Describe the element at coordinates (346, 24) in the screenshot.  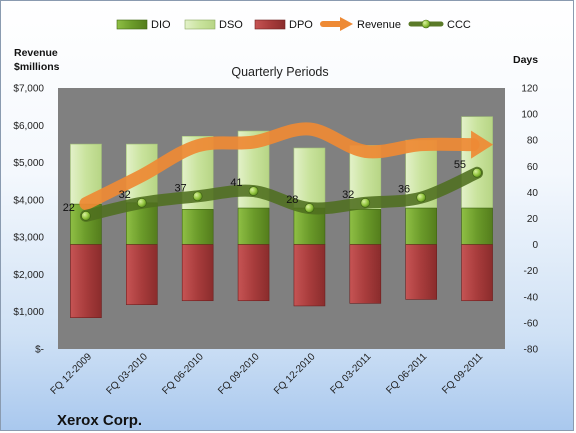
I see `legend-revenue-arrow-head` at that location.